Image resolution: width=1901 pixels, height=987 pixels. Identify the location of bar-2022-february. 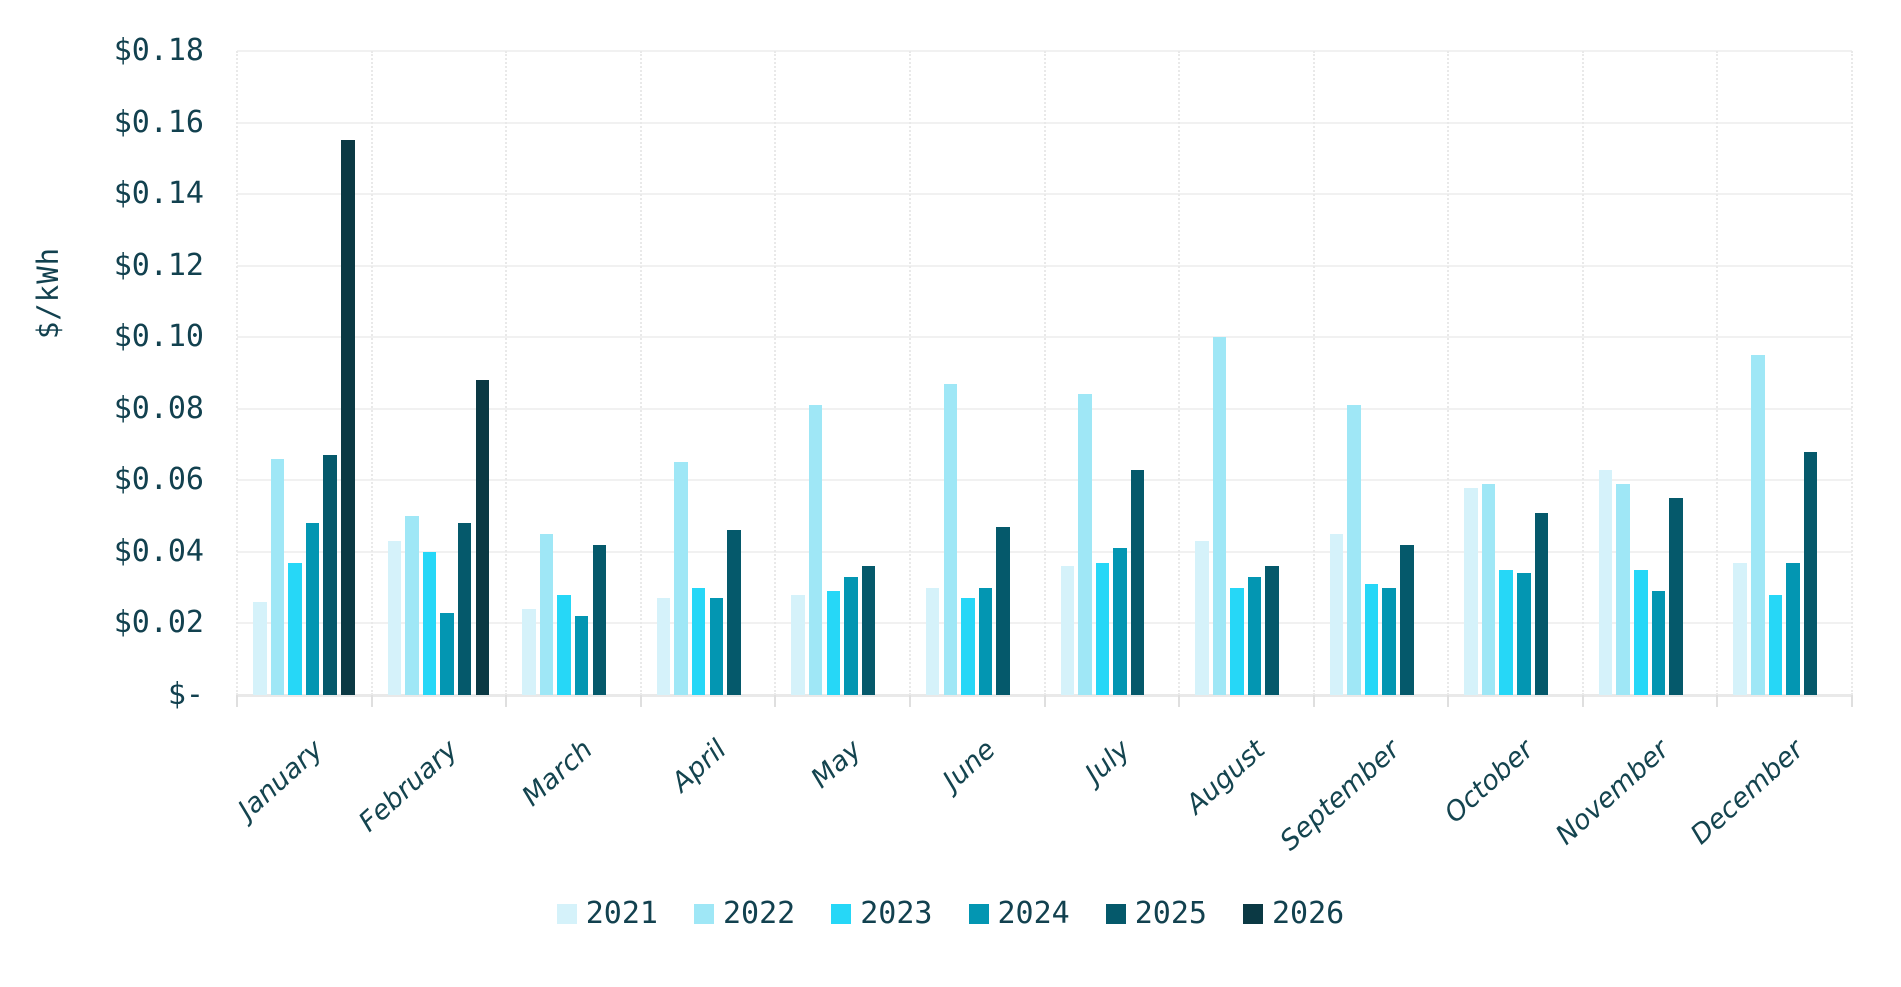
(412, 605).